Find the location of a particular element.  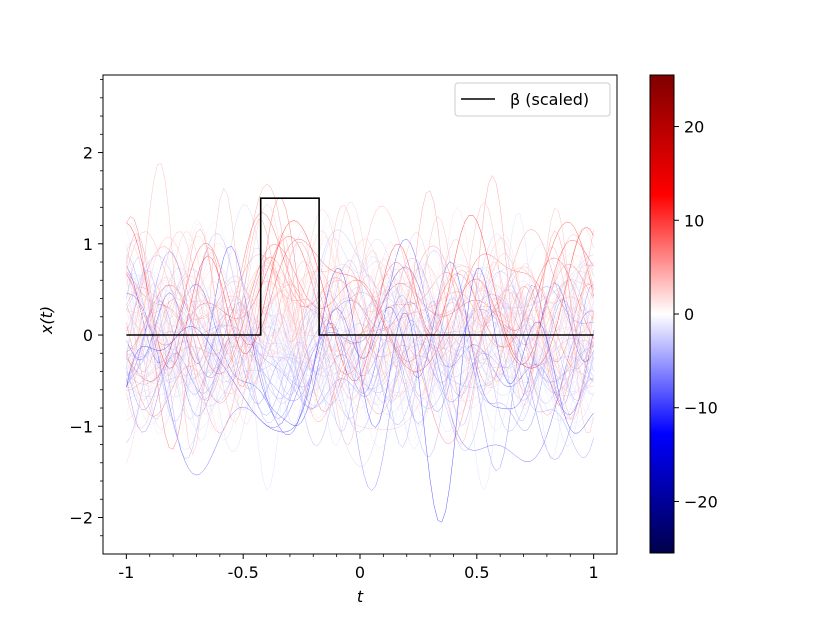

legend: β (scaled) is located at coordinates (532, 99).